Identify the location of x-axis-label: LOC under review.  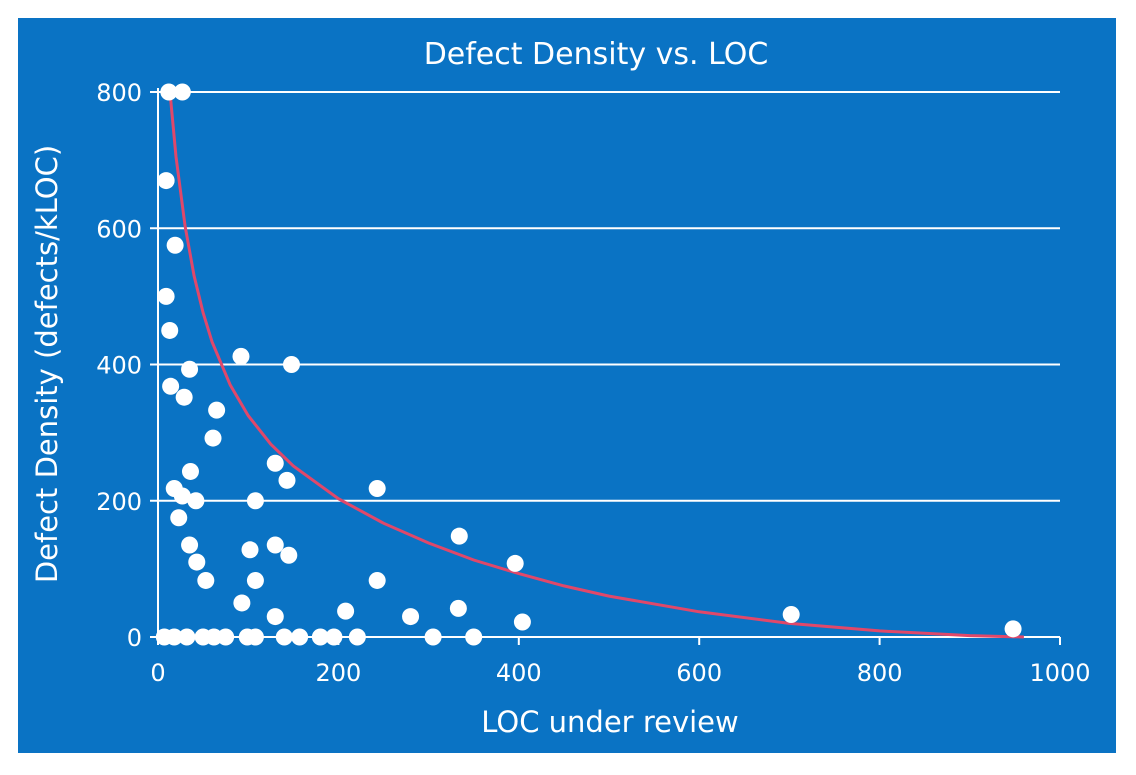
(609, 722).